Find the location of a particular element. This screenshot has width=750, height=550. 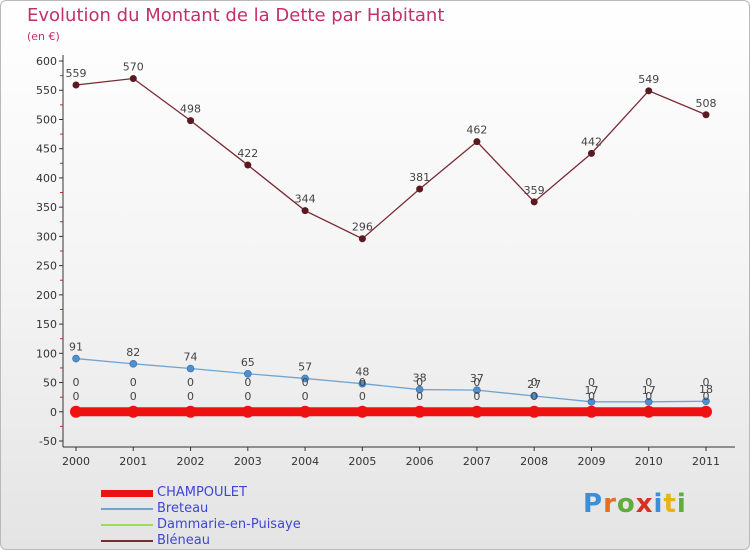

legend-label: Breteau is located at coordinates (183, 508).